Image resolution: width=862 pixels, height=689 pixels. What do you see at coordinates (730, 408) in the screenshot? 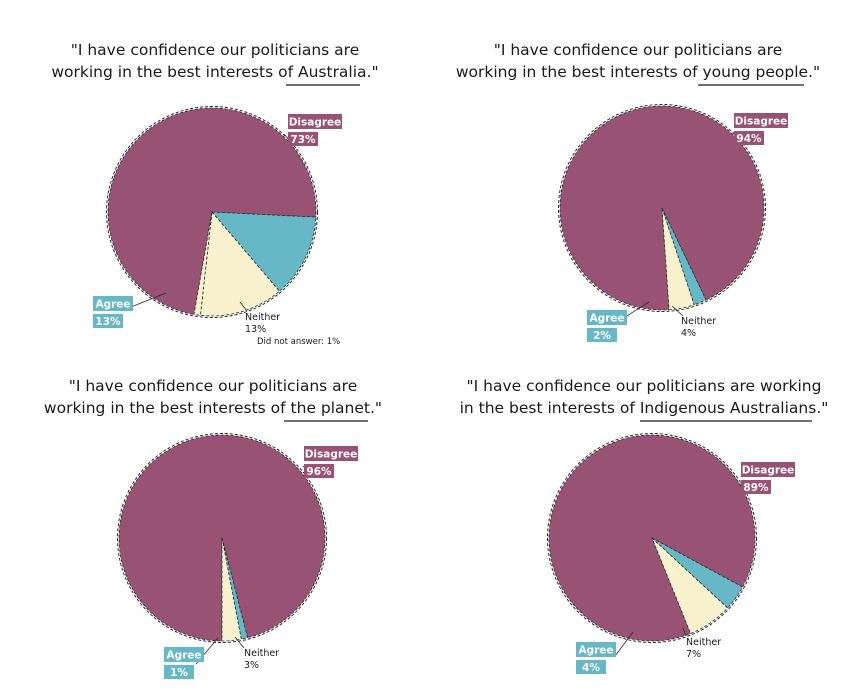
I see `chart-title-emphasis: Indigenous Australians.` at bounding box center [730, 408].